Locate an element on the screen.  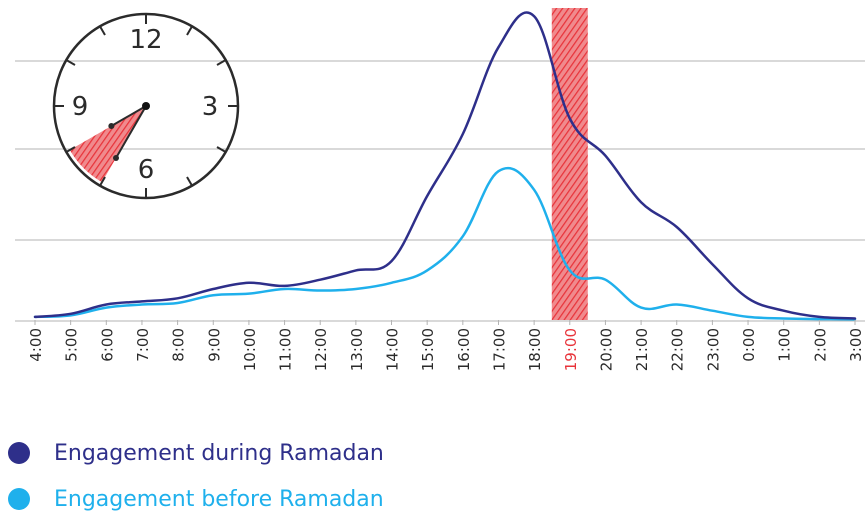
x-tick-label: 5:00 is located at coordinates (72, 345).